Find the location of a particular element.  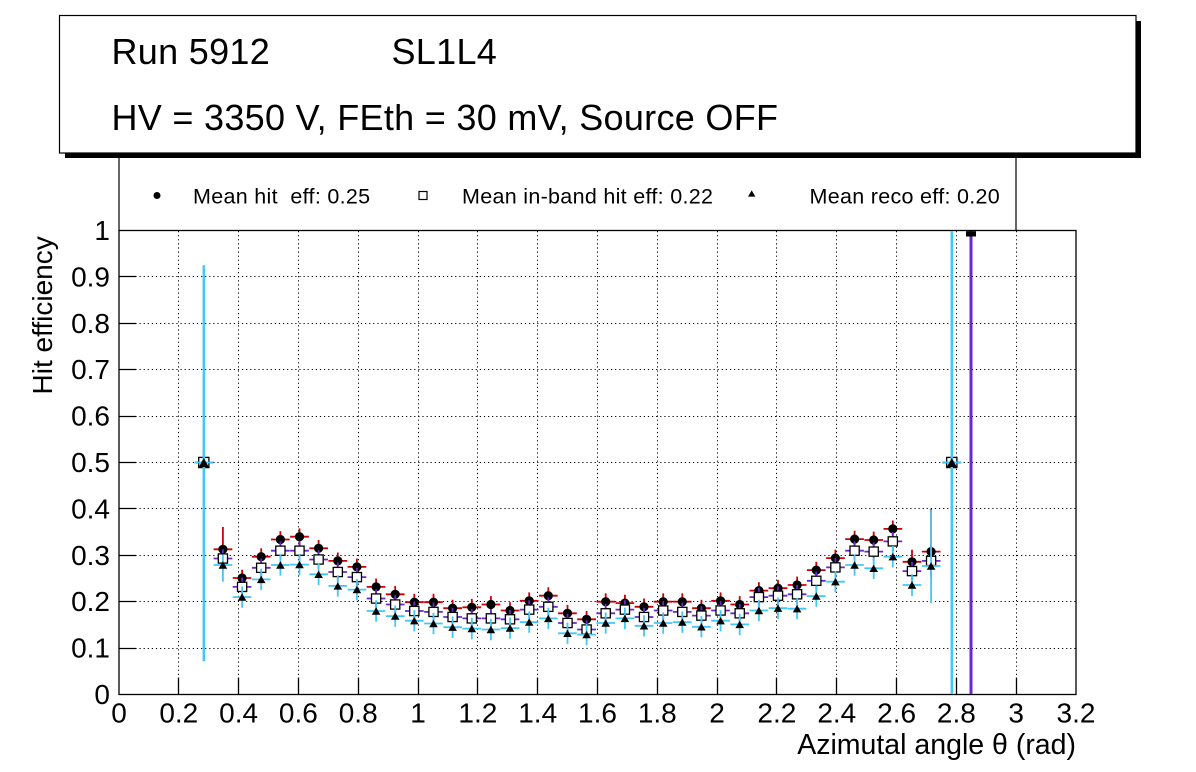

svg-text: 2 is located at coordinates (717, 713).